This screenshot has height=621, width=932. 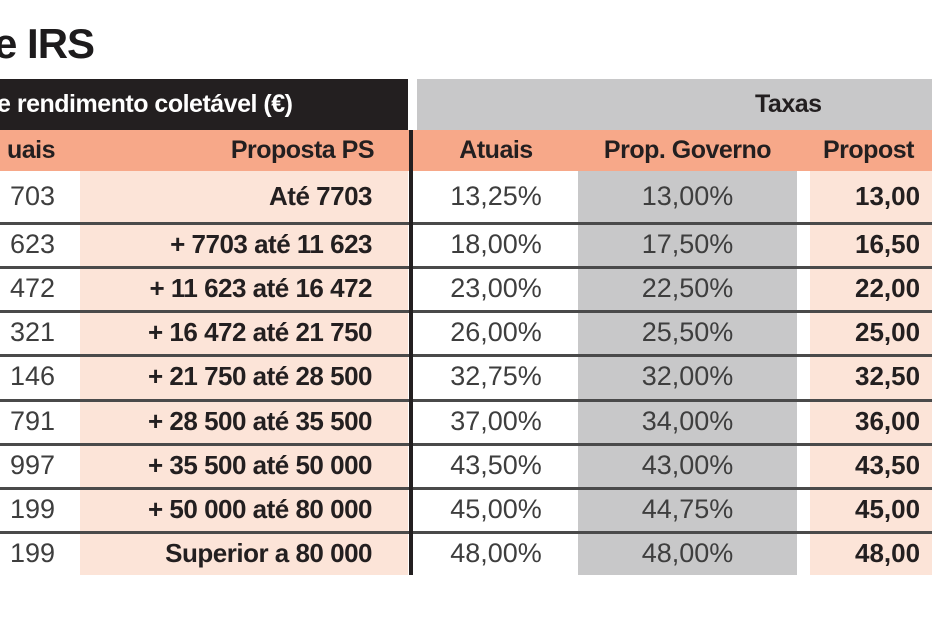 I want to click on bracket-atual-fragment: 703, so click(x=32, y=196).